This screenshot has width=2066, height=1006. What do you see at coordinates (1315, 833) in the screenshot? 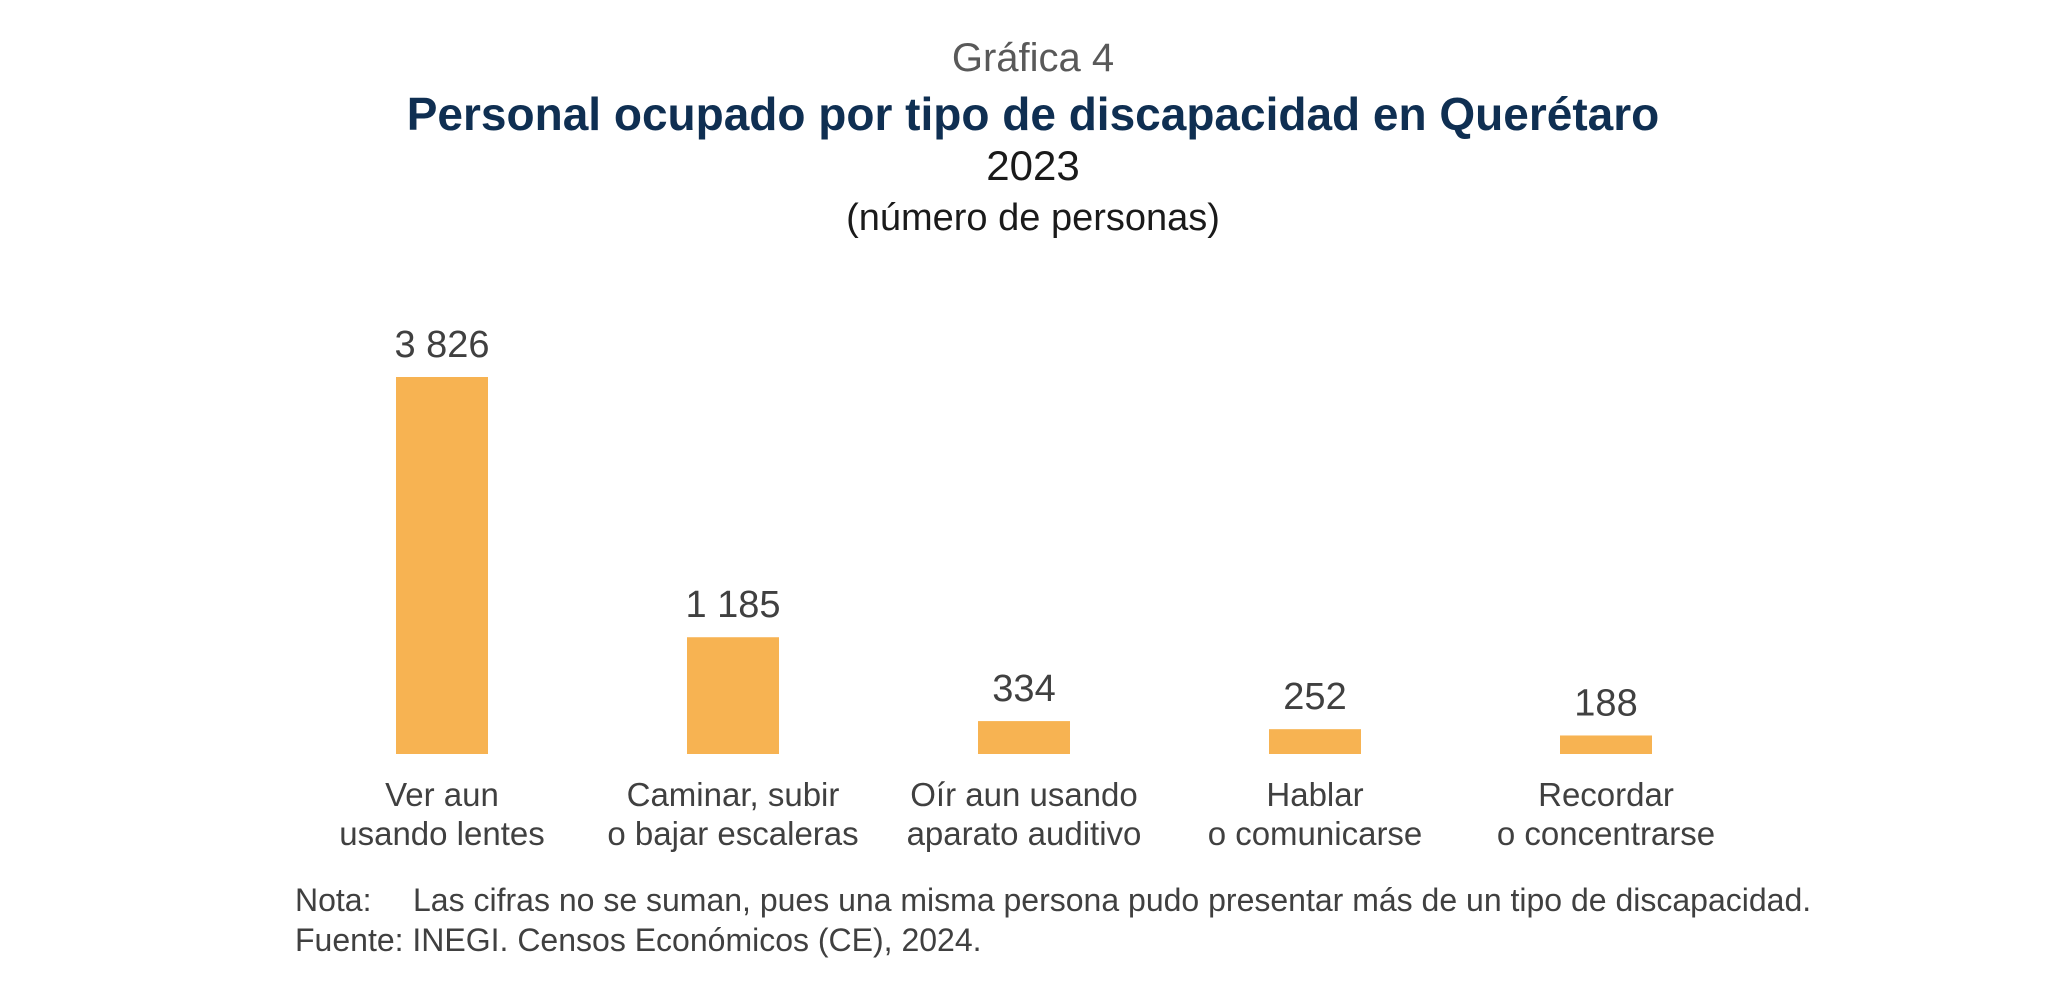
I see `category-label: o comunicarse` at bounding box center [1315, 833].